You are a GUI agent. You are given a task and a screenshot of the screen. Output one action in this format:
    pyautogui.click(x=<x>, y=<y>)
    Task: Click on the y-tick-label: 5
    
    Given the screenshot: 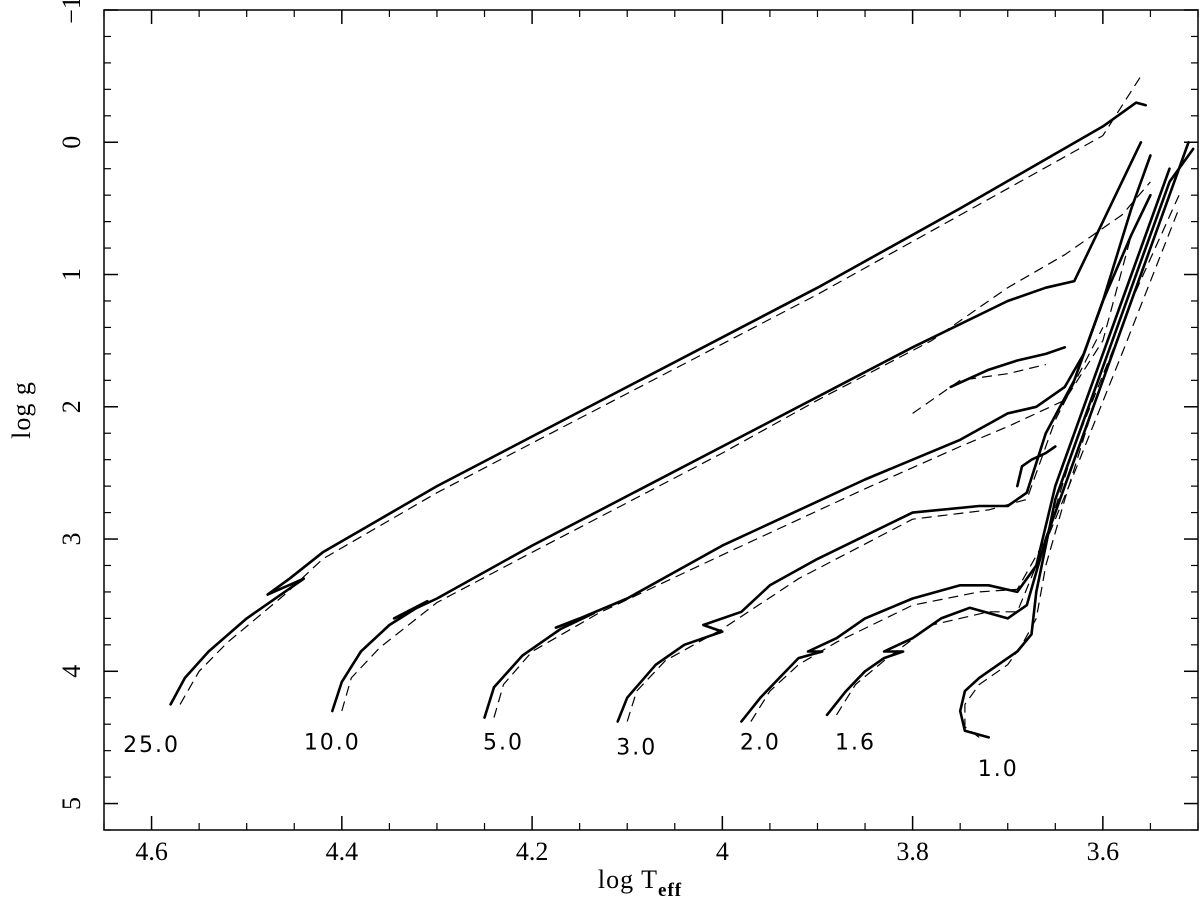 What is the action you would take?
    pyautogui.click(x=71, y=803)
    